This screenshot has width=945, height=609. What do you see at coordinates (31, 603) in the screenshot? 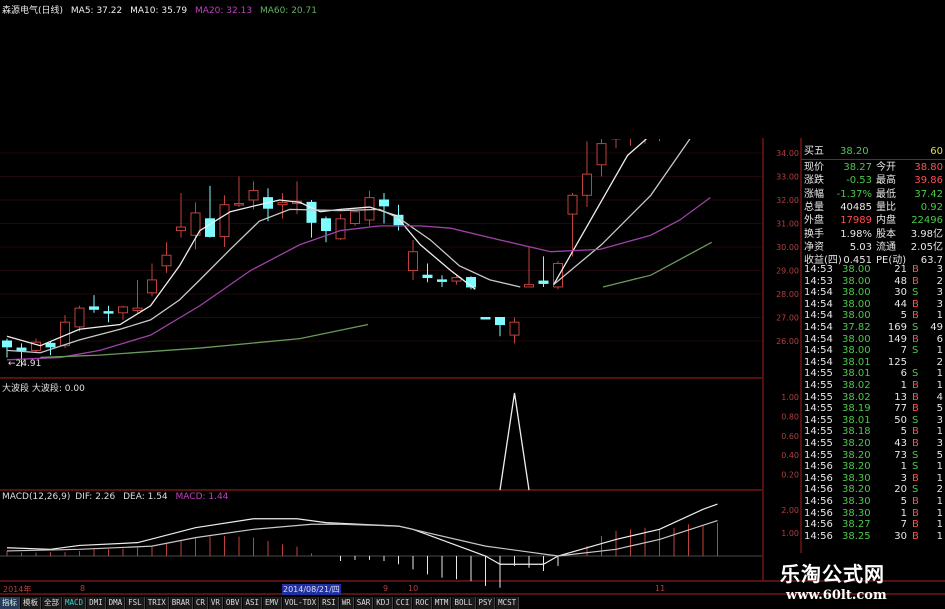
I see `tab-模板: 模板` at bounding box center [31, 603].